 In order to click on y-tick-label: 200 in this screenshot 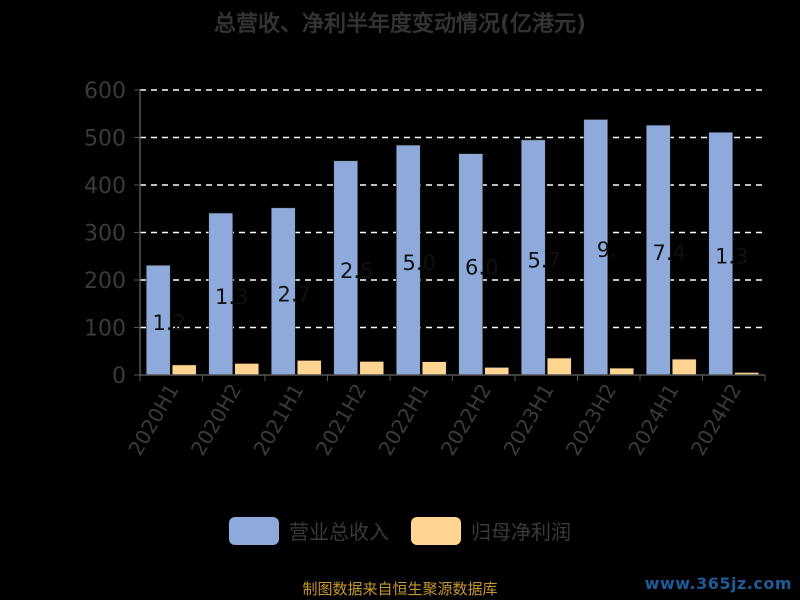, I will do `click(105, 281)`.